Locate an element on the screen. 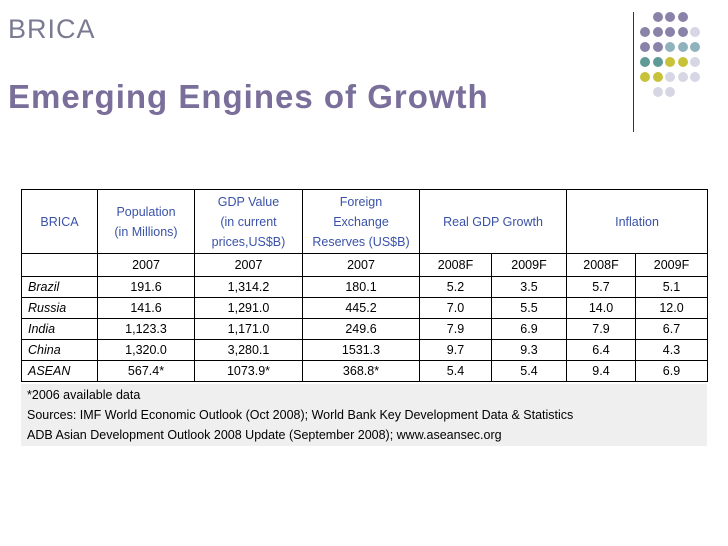  forex-cell: 249.6 is located at coordinates (361, 329).